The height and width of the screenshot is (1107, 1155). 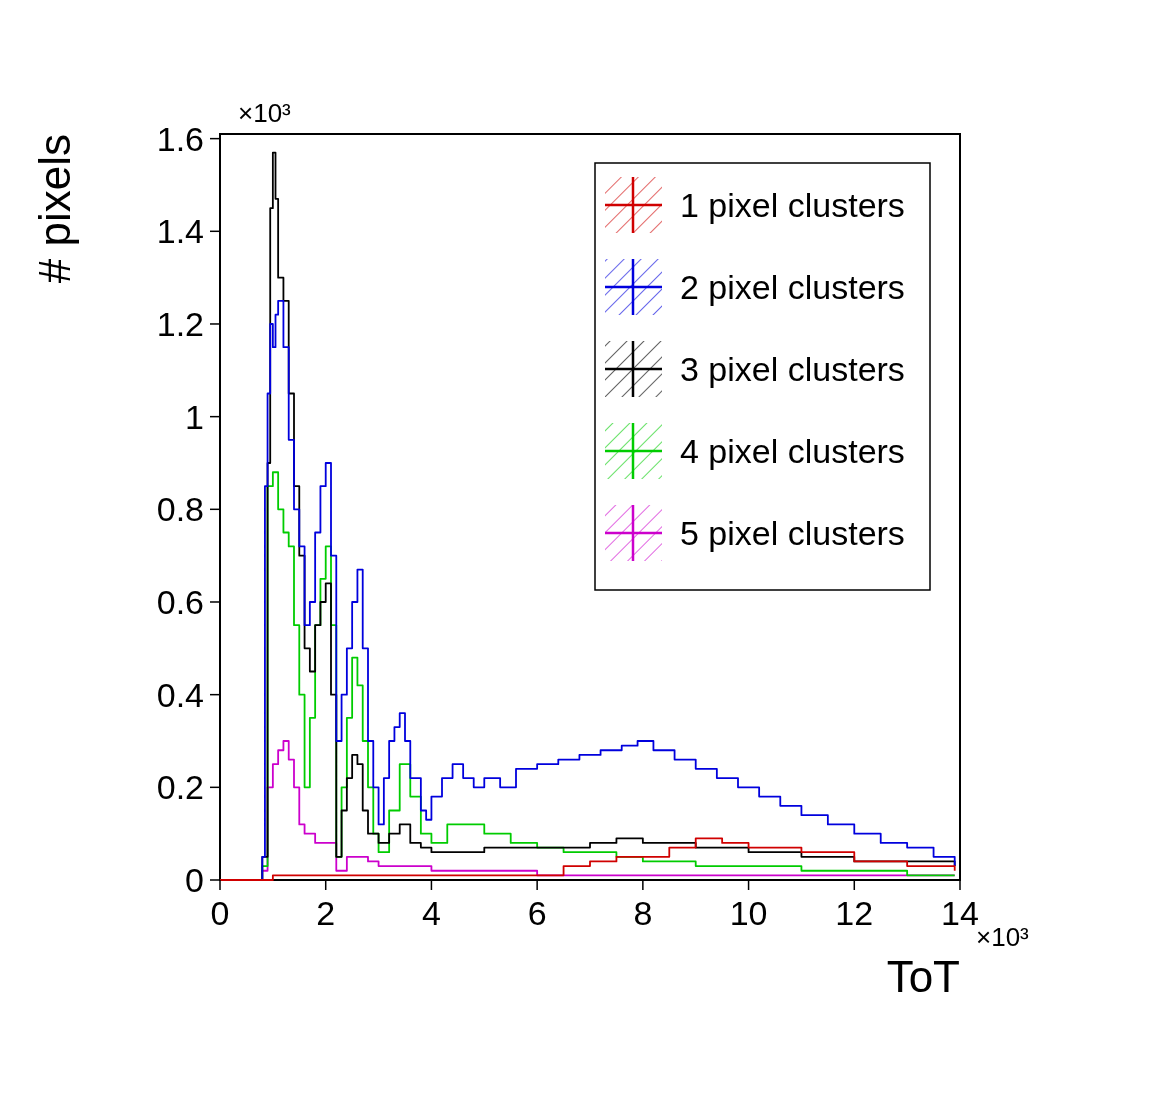 I want to click on y-tick-label: 1.2, so click(x=180, y=323).